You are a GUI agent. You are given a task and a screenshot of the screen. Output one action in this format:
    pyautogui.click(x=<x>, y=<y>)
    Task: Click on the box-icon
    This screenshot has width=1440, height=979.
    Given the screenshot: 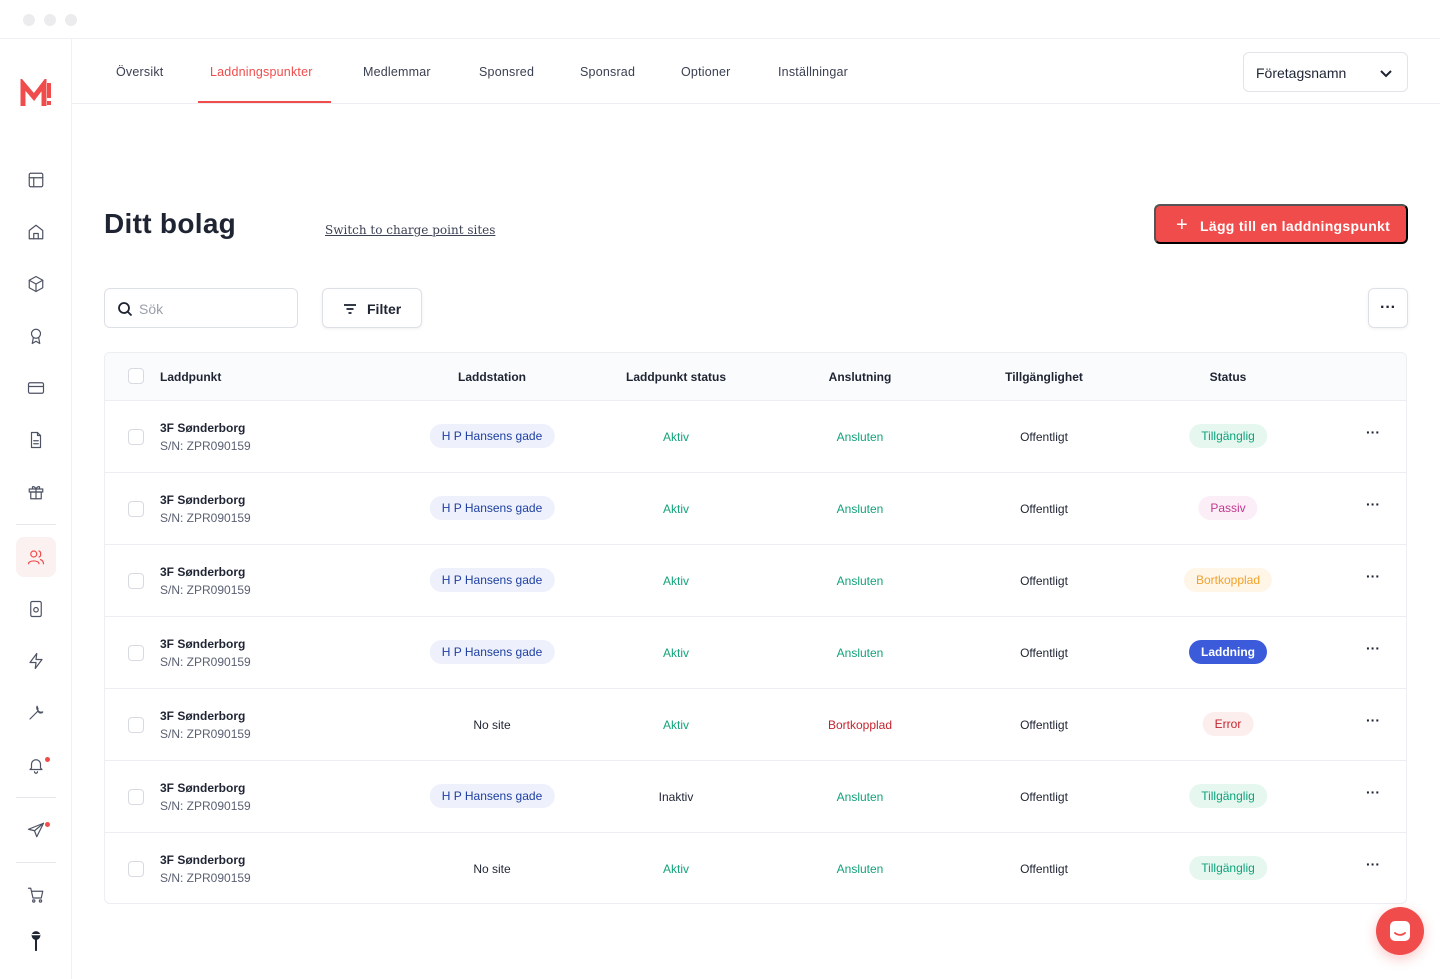 What is the action you would take?
    pyautogui.click(x=36, y=284)
    